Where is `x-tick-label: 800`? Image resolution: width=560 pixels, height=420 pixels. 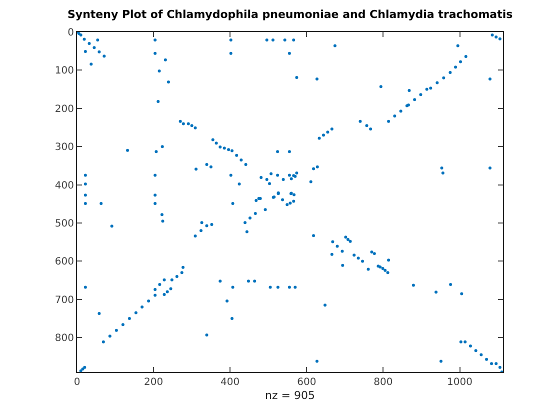
x-tick-label: 800 is located at coordinates (383, 382).